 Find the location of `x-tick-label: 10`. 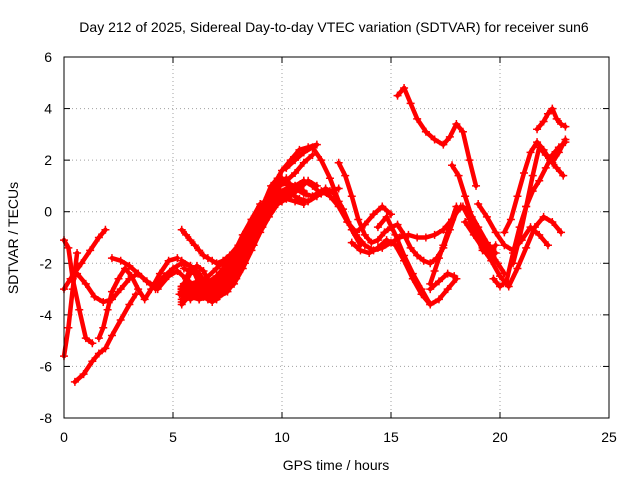

x-tick-label: 10 is located at coordinates (282, 437).